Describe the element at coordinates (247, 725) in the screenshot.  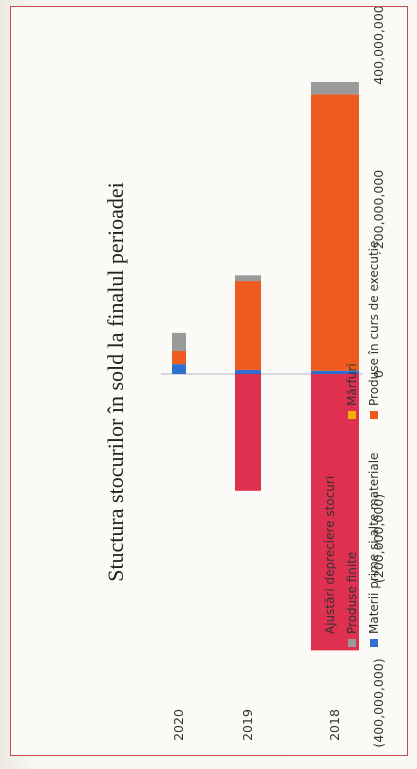
I see `category-label-2019: 2019` at that location.